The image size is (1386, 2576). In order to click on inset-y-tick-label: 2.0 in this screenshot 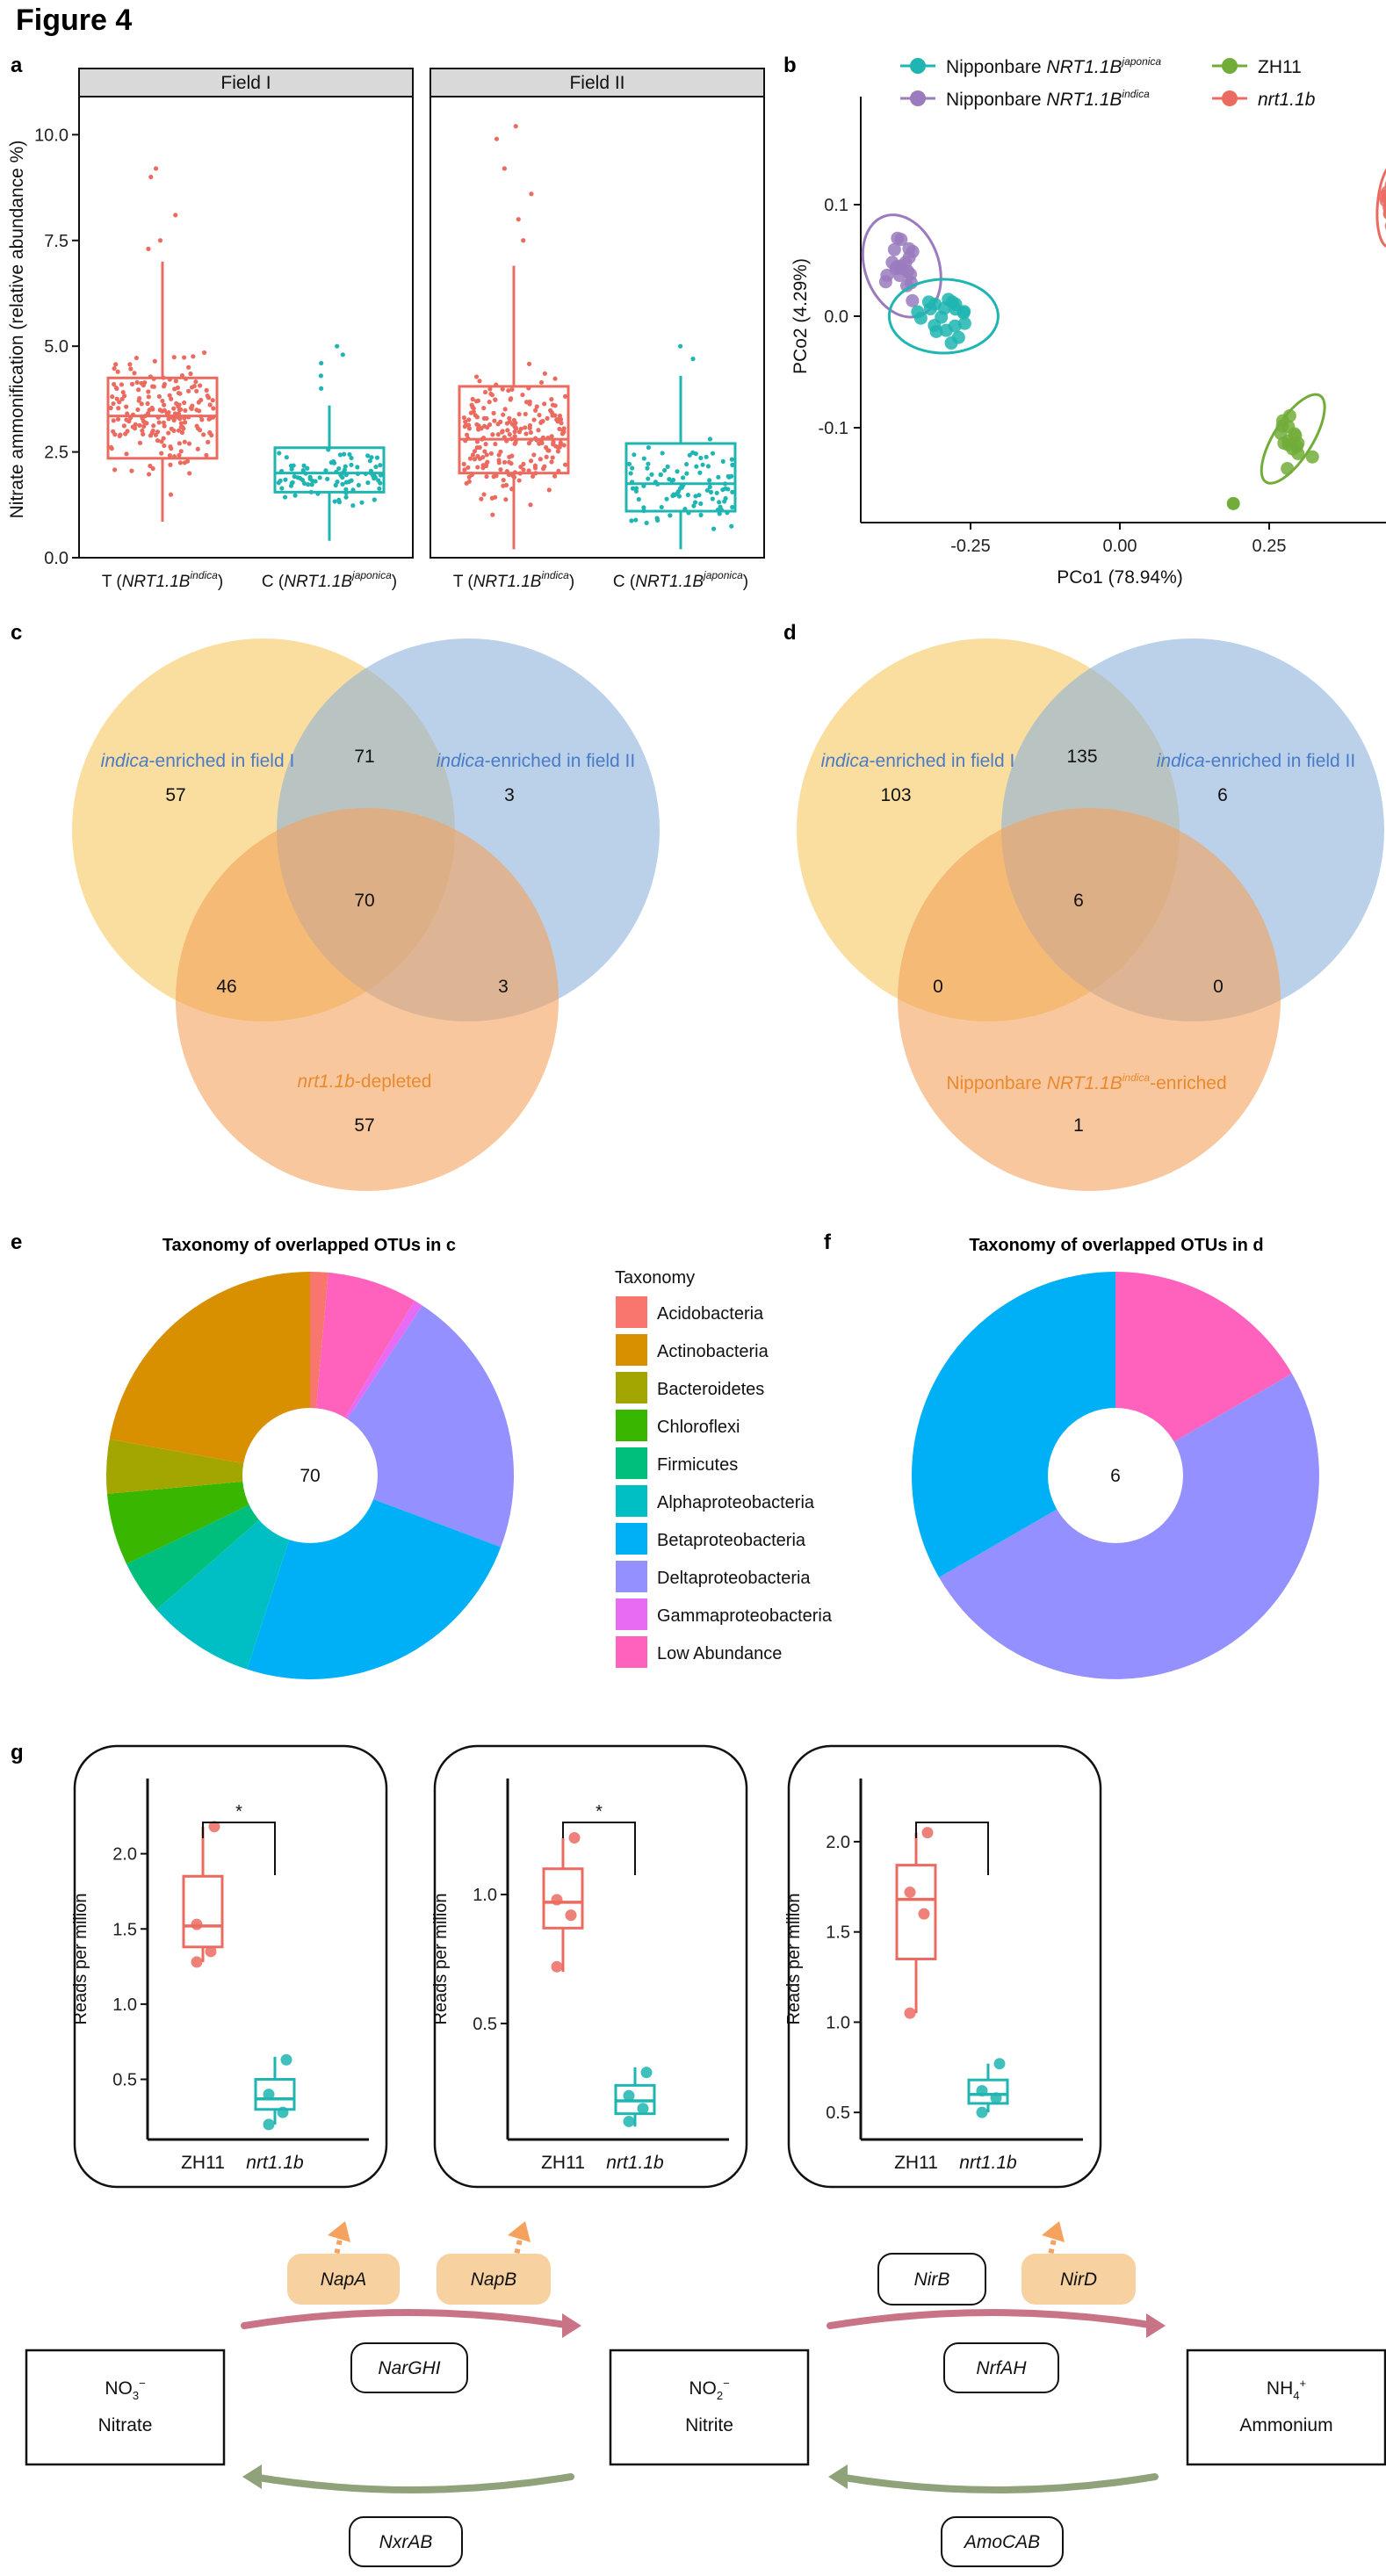, I will do `click(838, 1842)`.